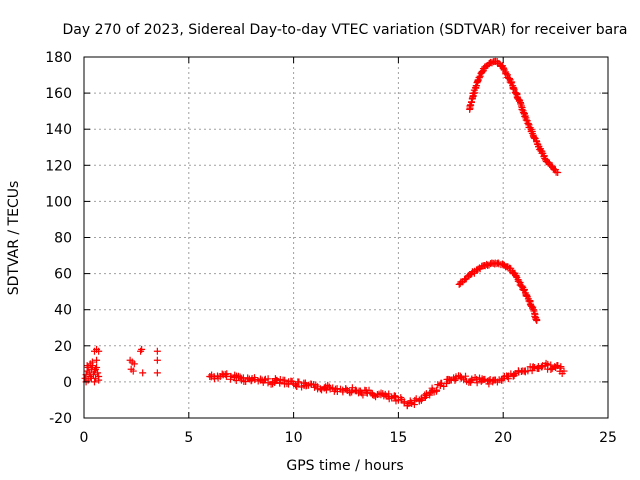 The image size is (640, 480). I want to click on y-tick-label: 0, so click(67, 383).